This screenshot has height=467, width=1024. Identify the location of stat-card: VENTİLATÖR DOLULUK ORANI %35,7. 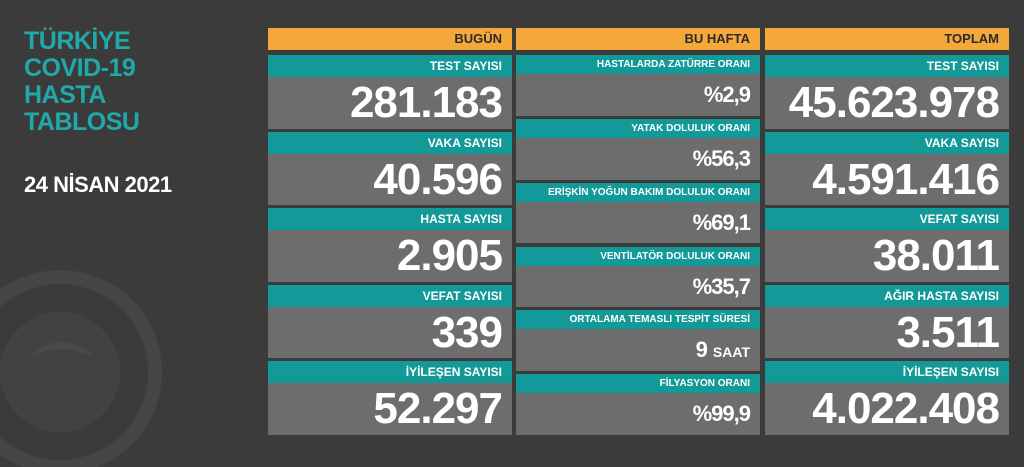
(638, 277).